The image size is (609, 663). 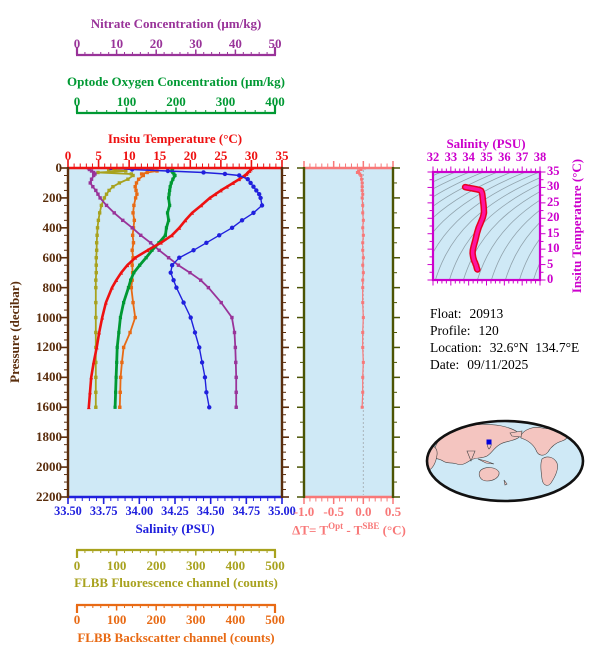 What do you see at coordinates (488, 330) in the screenshot?
I see `profile-value: 120` at bounding box center [488, 330].